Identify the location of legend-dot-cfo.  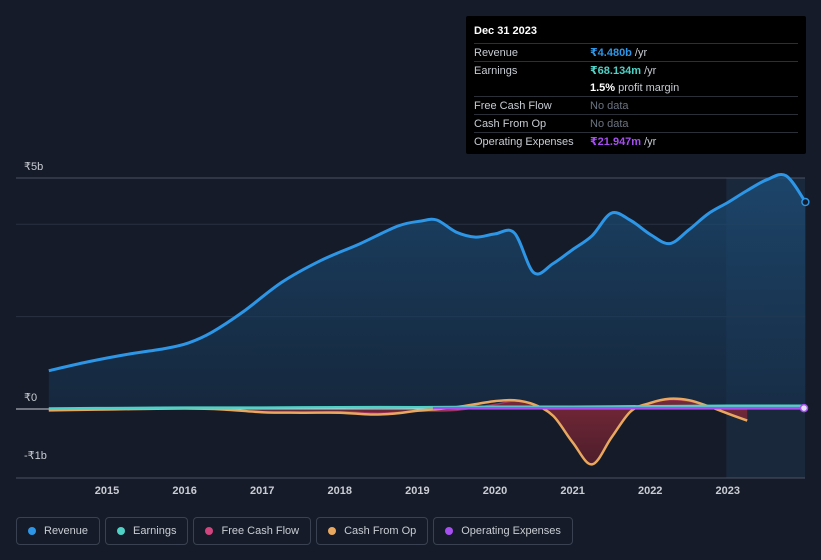
(332, 531).